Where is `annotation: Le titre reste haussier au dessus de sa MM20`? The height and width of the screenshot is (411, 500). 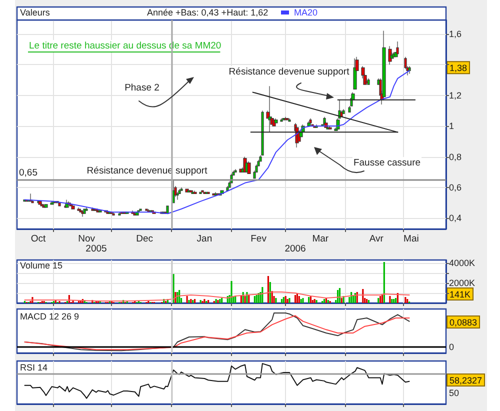 annotation: Le titre reste haussier au dessus de sa MM20 is located at coordinates (125, 46).